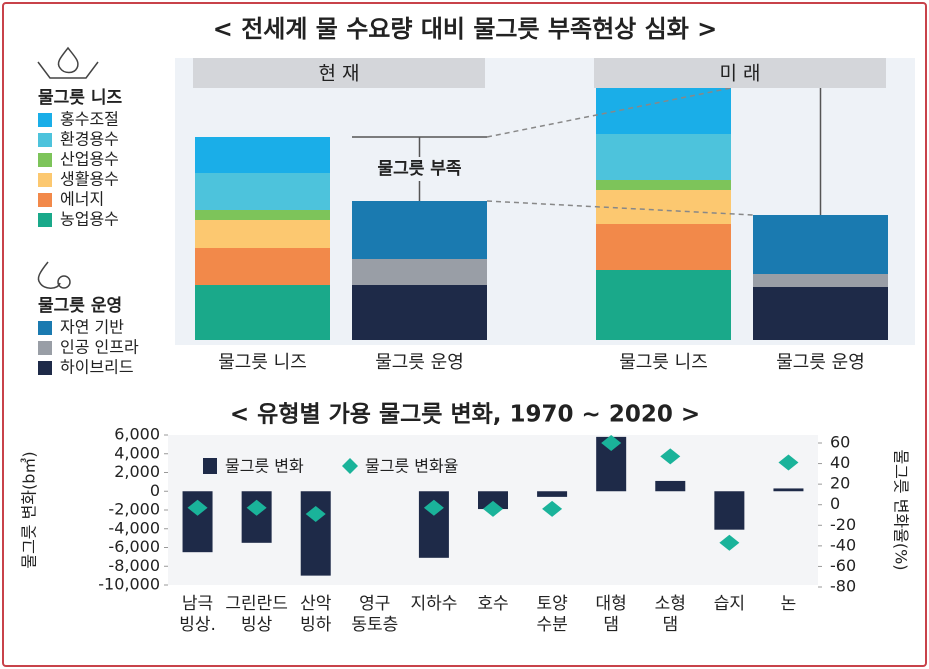  I want to click on y-tick-label: 0, so click(155, 490).